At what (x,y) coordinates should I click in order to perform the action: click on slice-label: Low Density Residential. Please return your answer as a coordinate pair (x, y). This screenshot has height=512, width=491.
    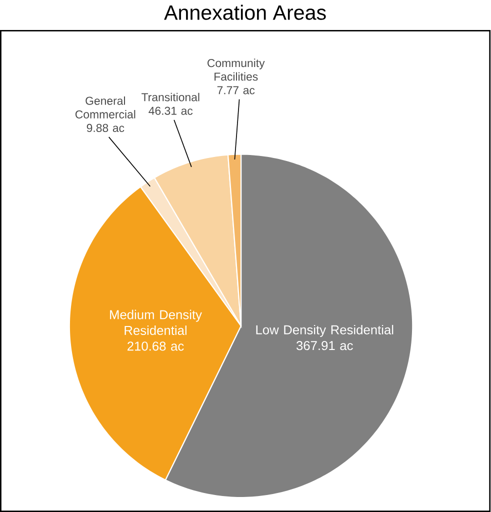
    Looking at the image, I should click on (325, 330).